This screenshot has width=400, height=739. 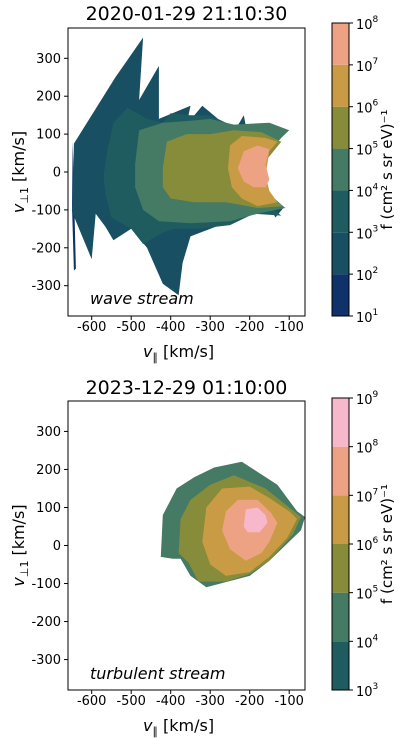 I want to click on colorbar-tick-label: 10⁹, so click(x=367, y=399).